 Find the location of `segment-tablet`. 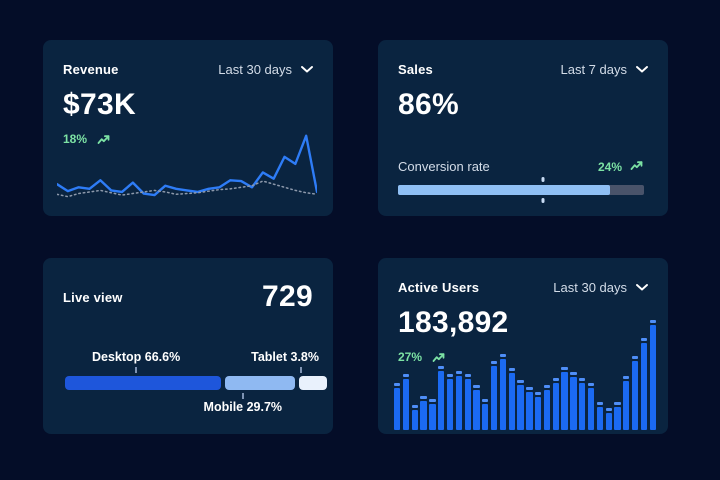

segment-tablet is located at coordinates (312, 383).